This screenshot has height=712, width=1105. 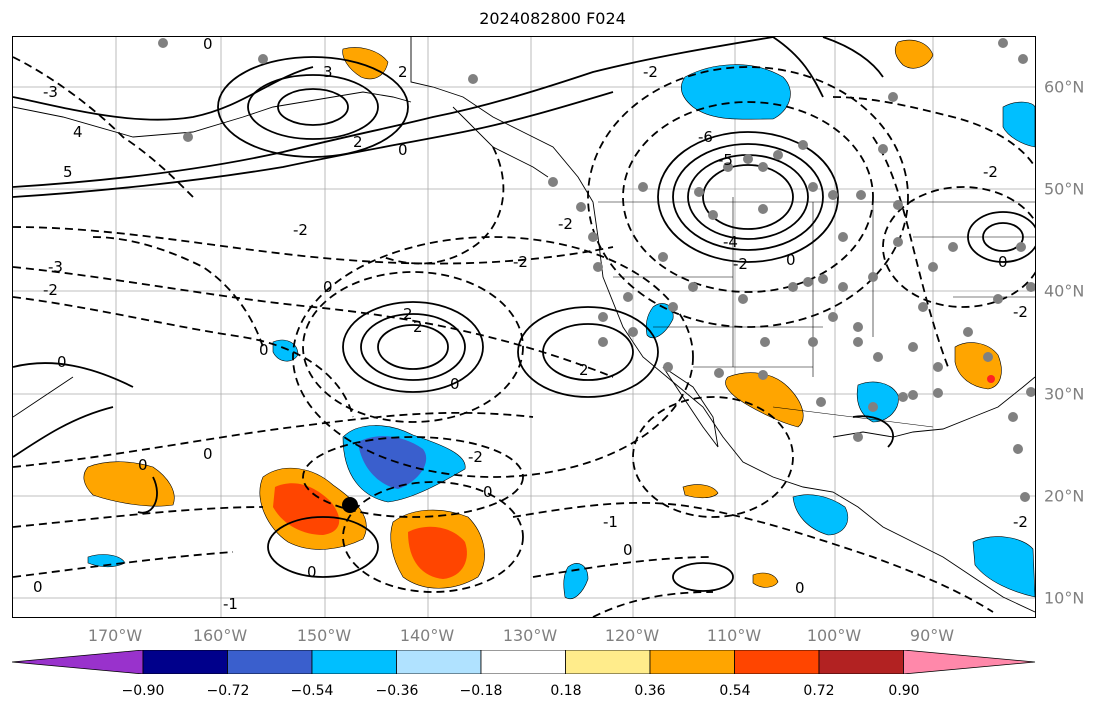 I want to click on highlight-marker, so click(x=350, y=505).